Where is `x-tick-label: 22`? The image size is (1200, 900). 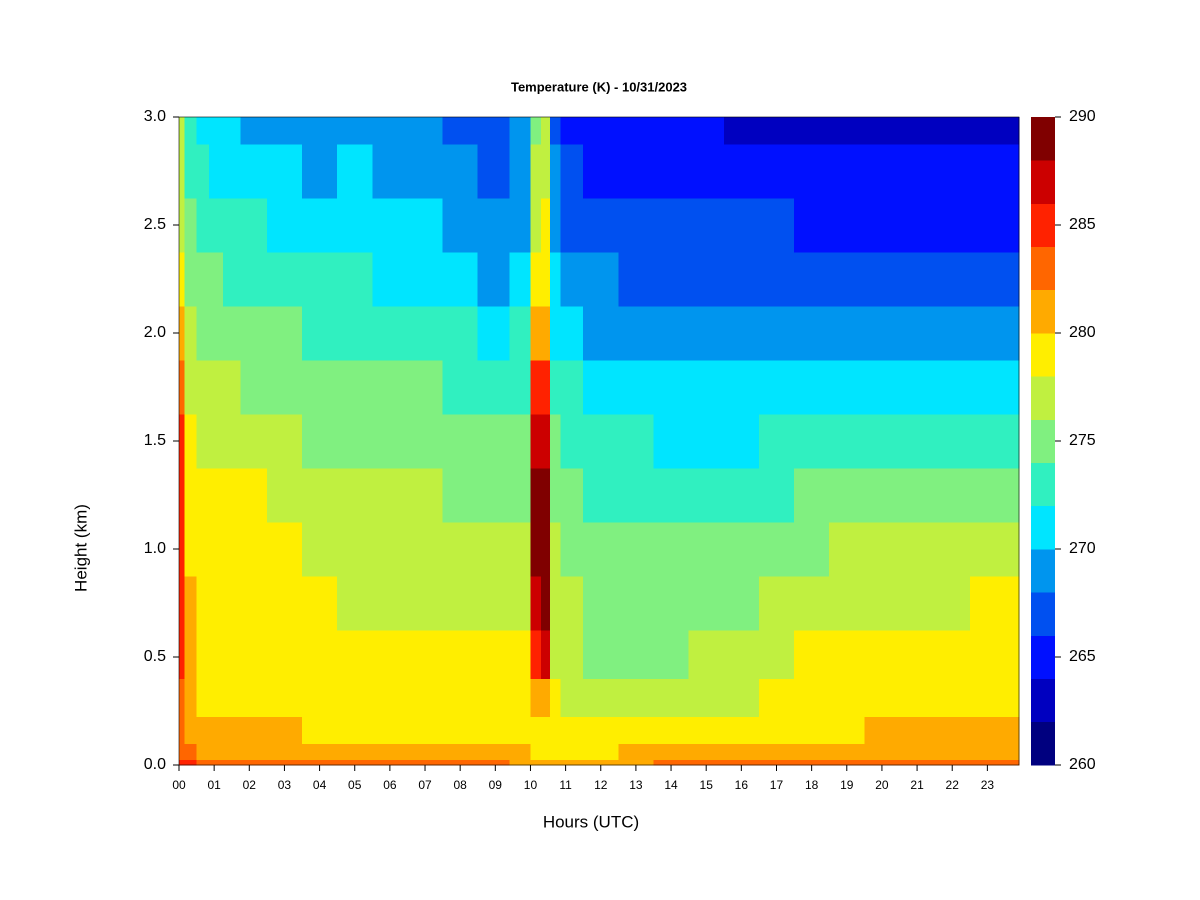
x-tick-label: 22 is located at coordinates (953, 785).